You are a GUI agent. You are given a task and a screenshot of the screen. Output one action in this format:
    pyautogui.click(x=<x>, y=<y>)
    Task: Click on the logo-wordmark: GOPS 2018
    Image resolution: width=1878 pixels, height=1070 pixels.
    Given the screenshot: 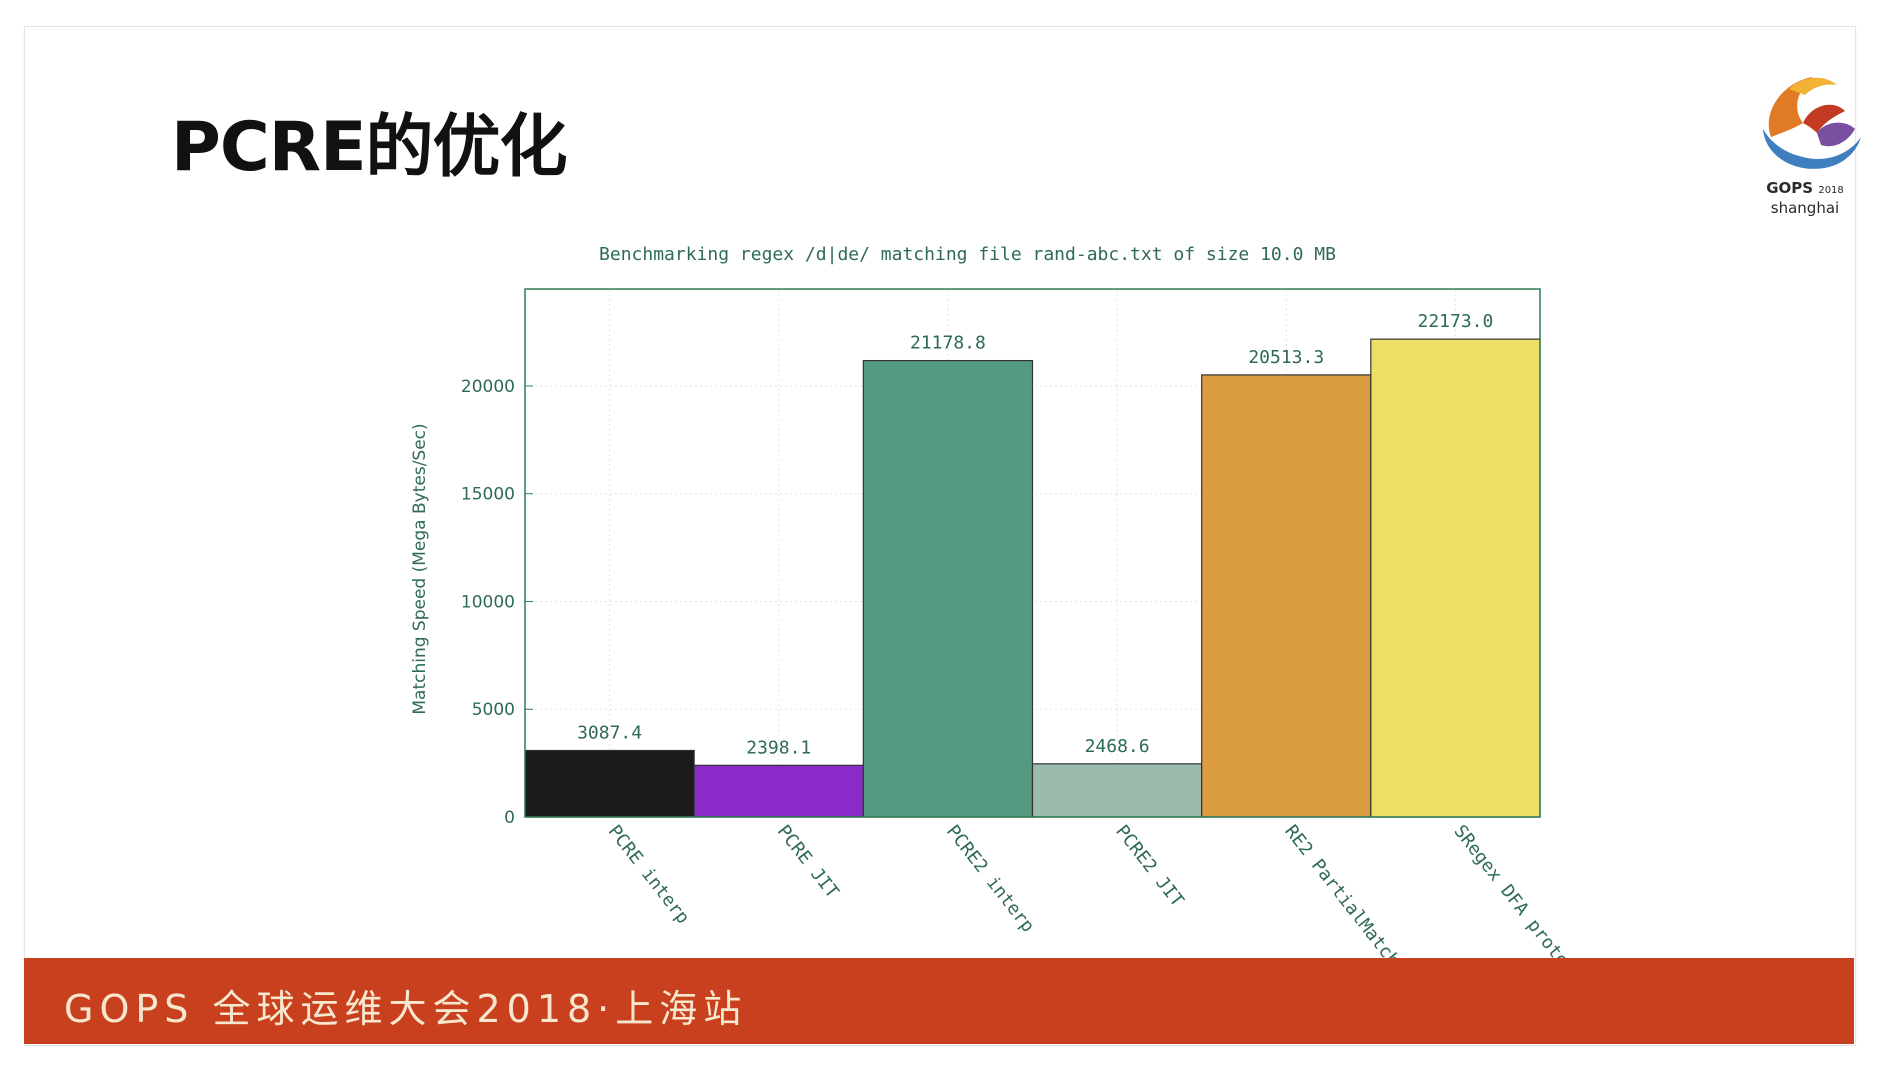 What is the action you would take?
    pyautogui.click(x=1805, y=188)
    